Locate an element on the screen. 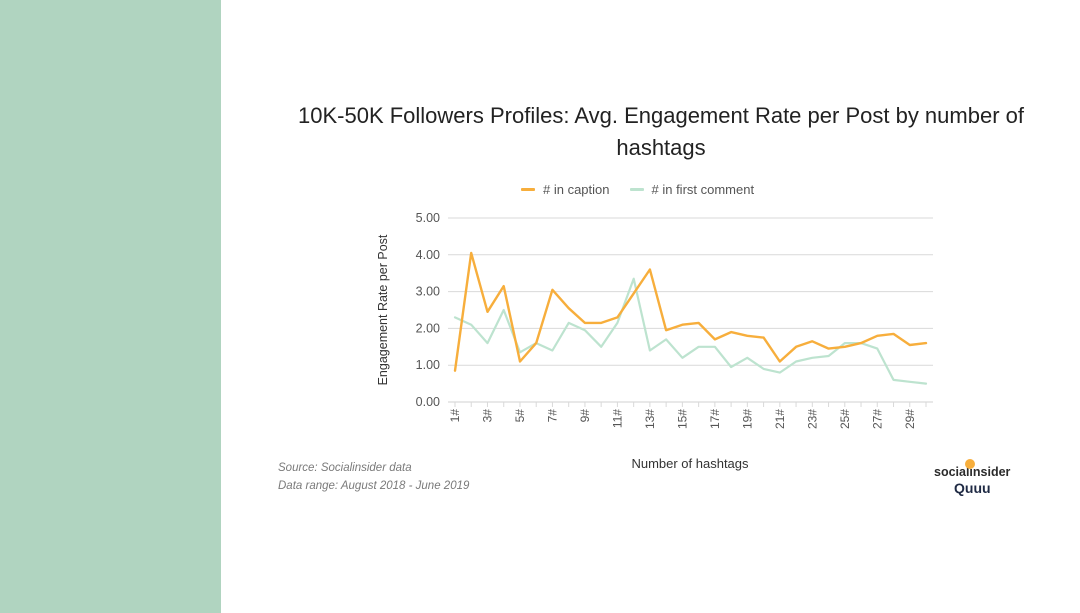  x-tick-label: 1# is located at coordinates (455, 416).